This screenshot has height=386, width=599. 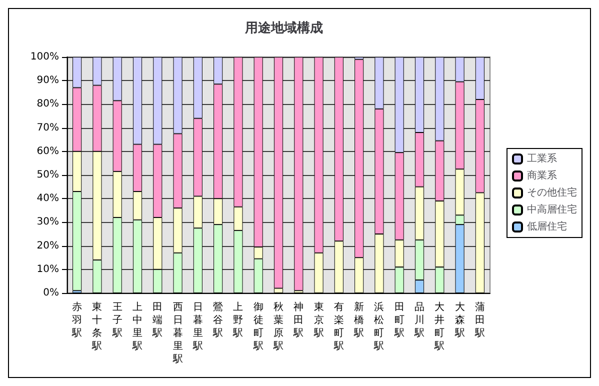 I want to click on x-tick-label: 西日暮里駅, so click(x=177, y=333).